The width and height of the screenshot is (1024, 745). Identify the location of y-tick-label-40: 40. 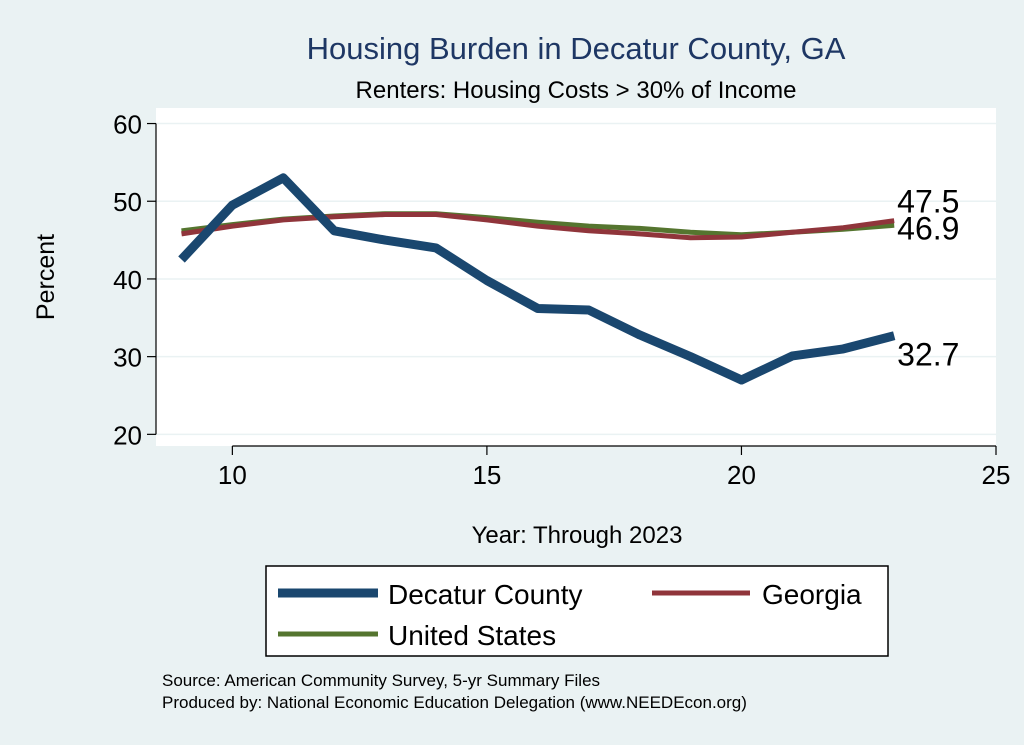
(127, 280).